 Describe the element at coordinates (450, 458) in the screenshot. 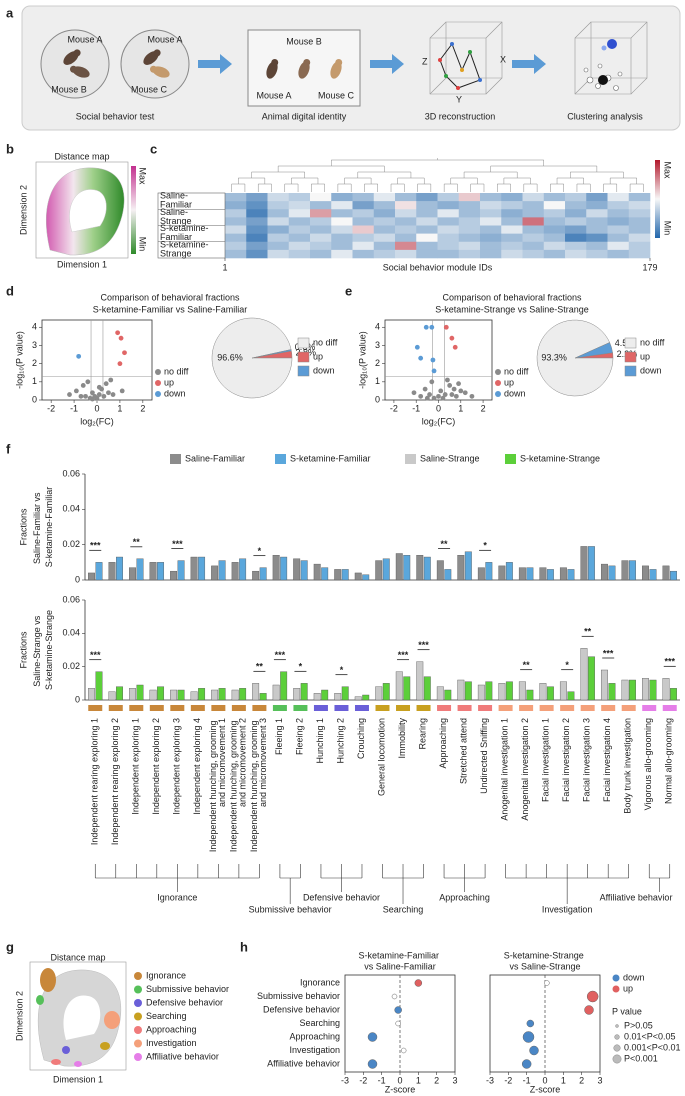

I see `legend-label: Saline-Strange` at that location.